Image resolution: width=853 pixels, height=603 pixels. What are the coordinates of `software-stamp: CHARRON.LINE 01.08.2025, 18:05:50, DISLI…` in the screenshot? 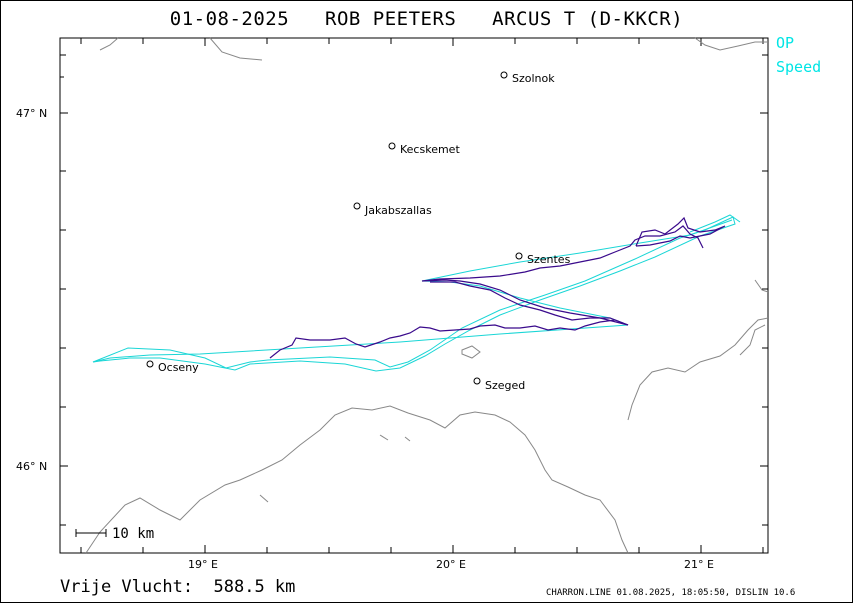 It's located at (671, 593).